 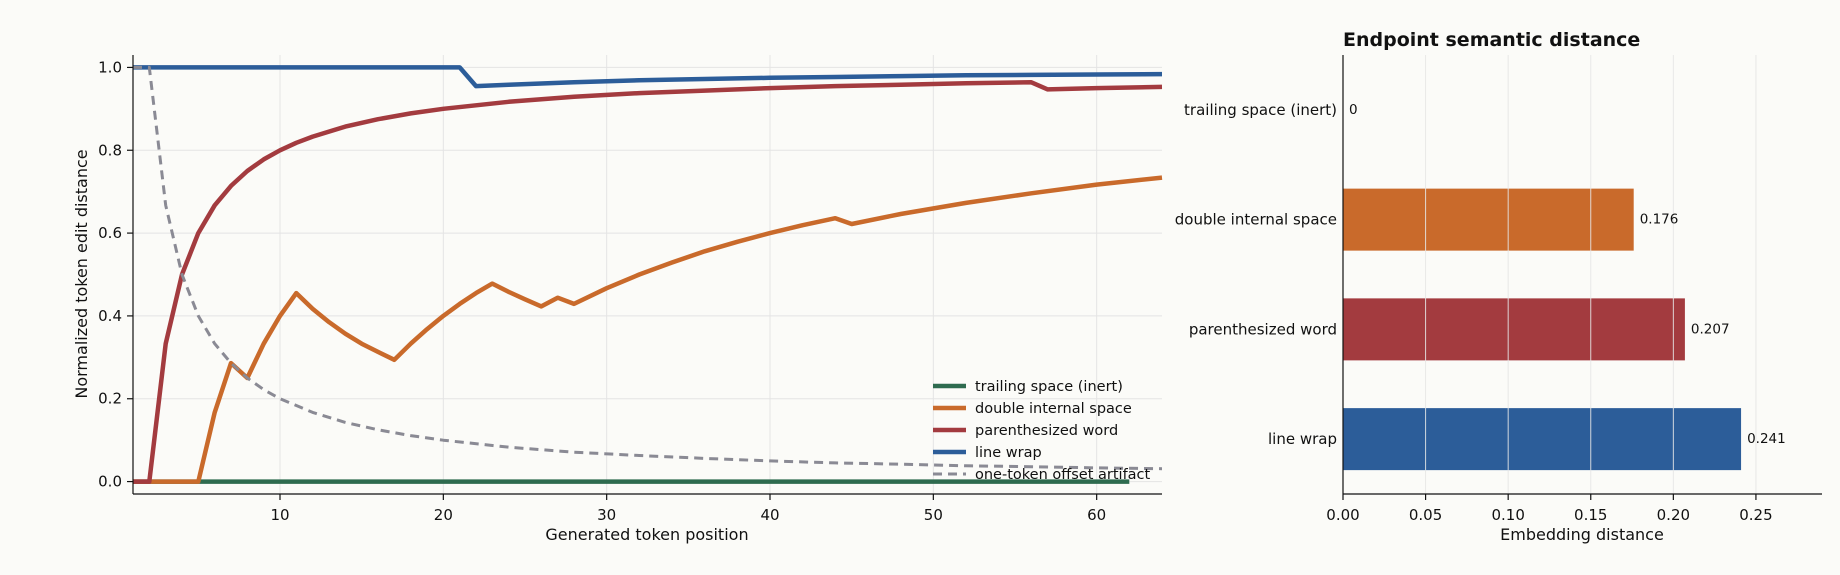 What do you see at coordinates (646, 534) in the screenshot?
I see `line-chart-x-label: Generated token position` at bounding box center [646, 534].